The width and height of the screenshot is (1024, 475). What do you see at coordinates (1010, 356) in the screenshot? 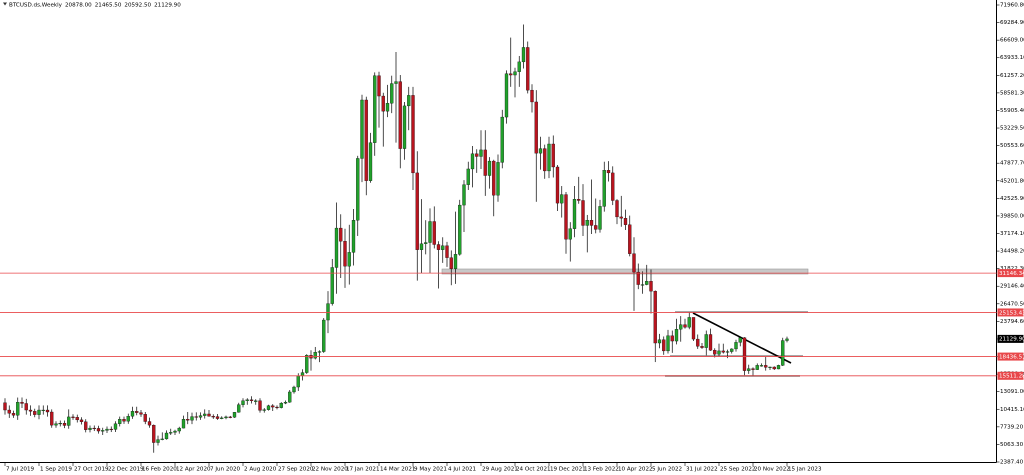
I see `price-tag` at bounding box center [1010, 356].